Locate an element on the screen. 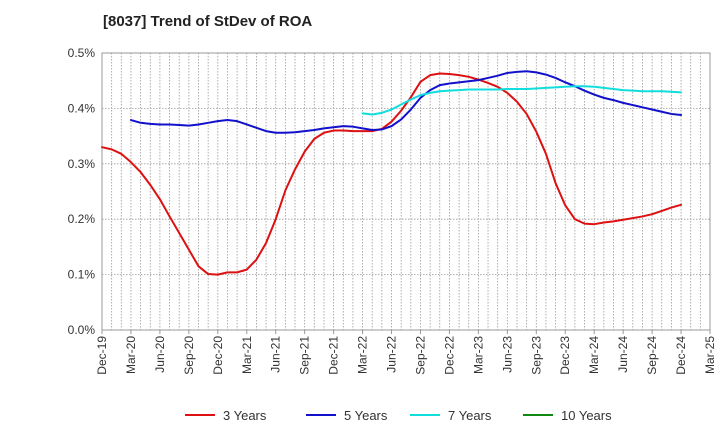  x-tick-label: Dec-22 is located at coordinates (449, 355).